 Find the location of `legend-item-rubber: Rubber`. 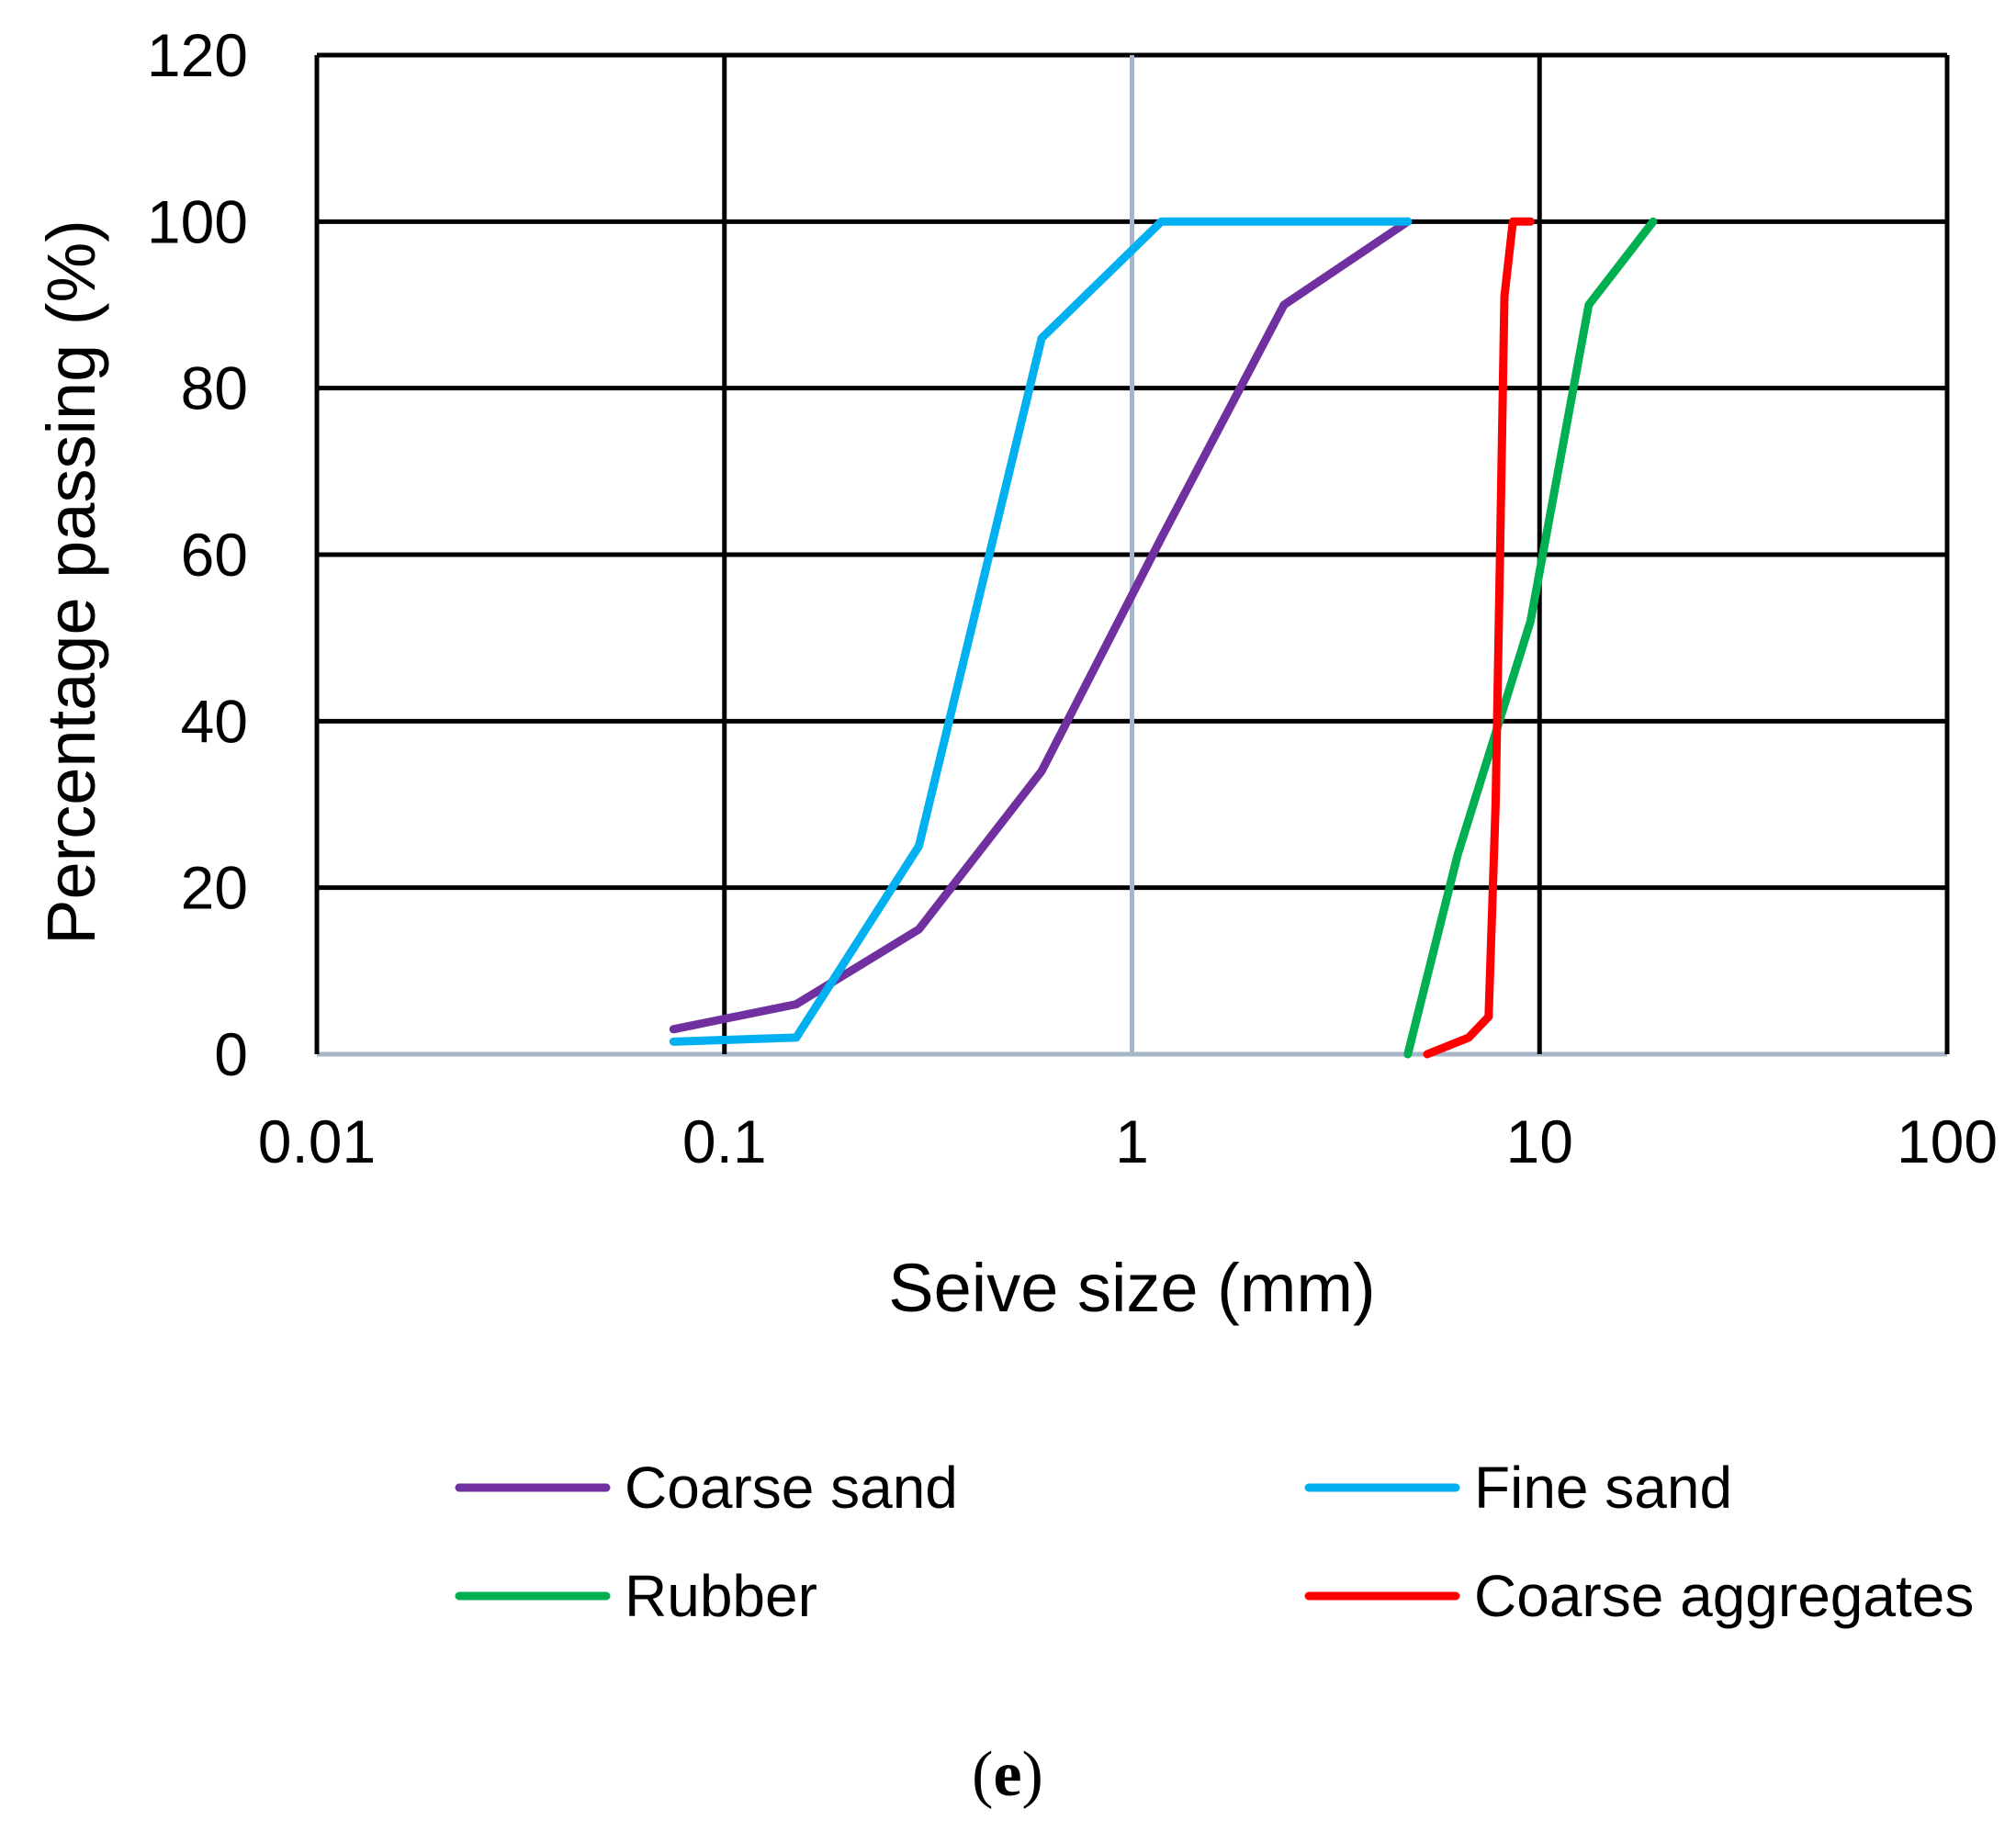

legend-item-rubber: Rubber is located at coordinates (636, 1596).